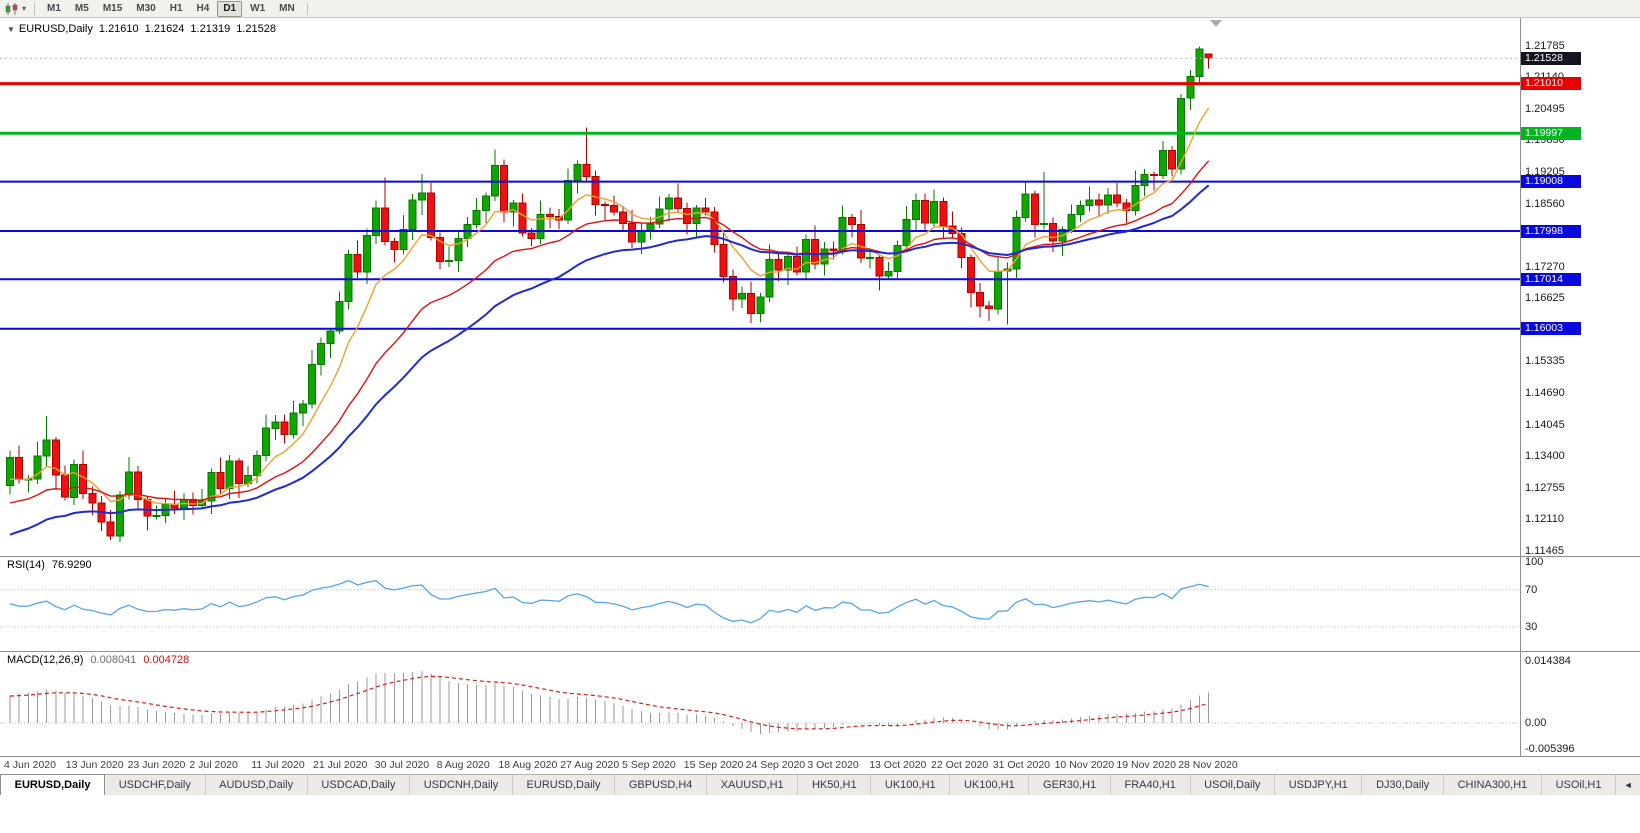 The width and height of the screenshot is (1640, 833). What do you see at coordinates (210, 29) in the screenshot?
I see `ohlc-low: 1.21319` at bounding box center [210, 29].